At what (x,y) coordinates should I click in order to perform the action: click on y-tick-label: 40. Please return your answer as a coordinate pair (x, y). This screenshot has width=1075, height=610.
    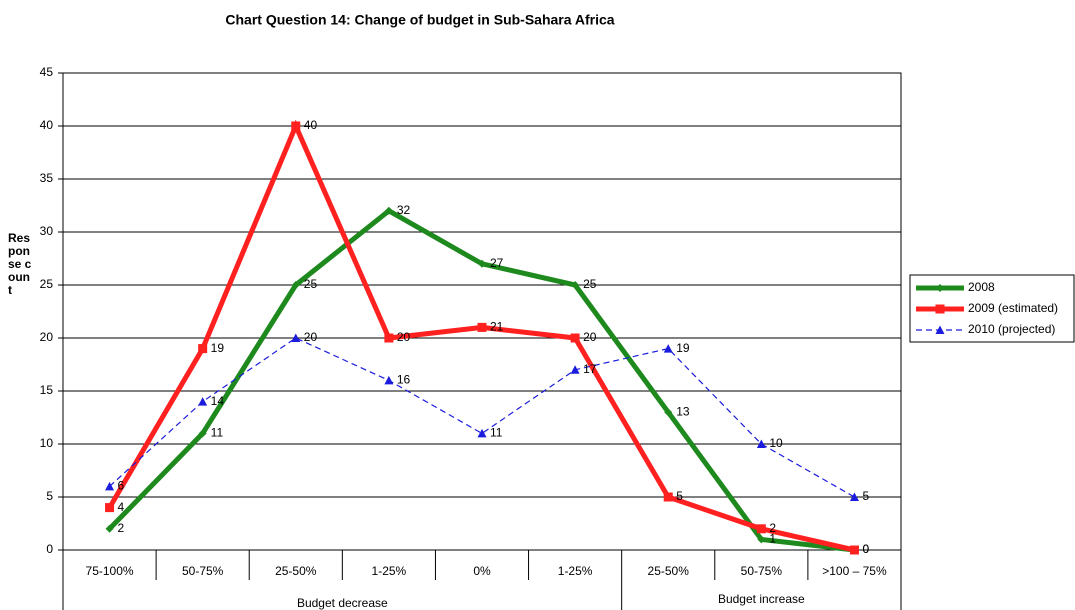
    Looking at the image, I should click on (47, 125).